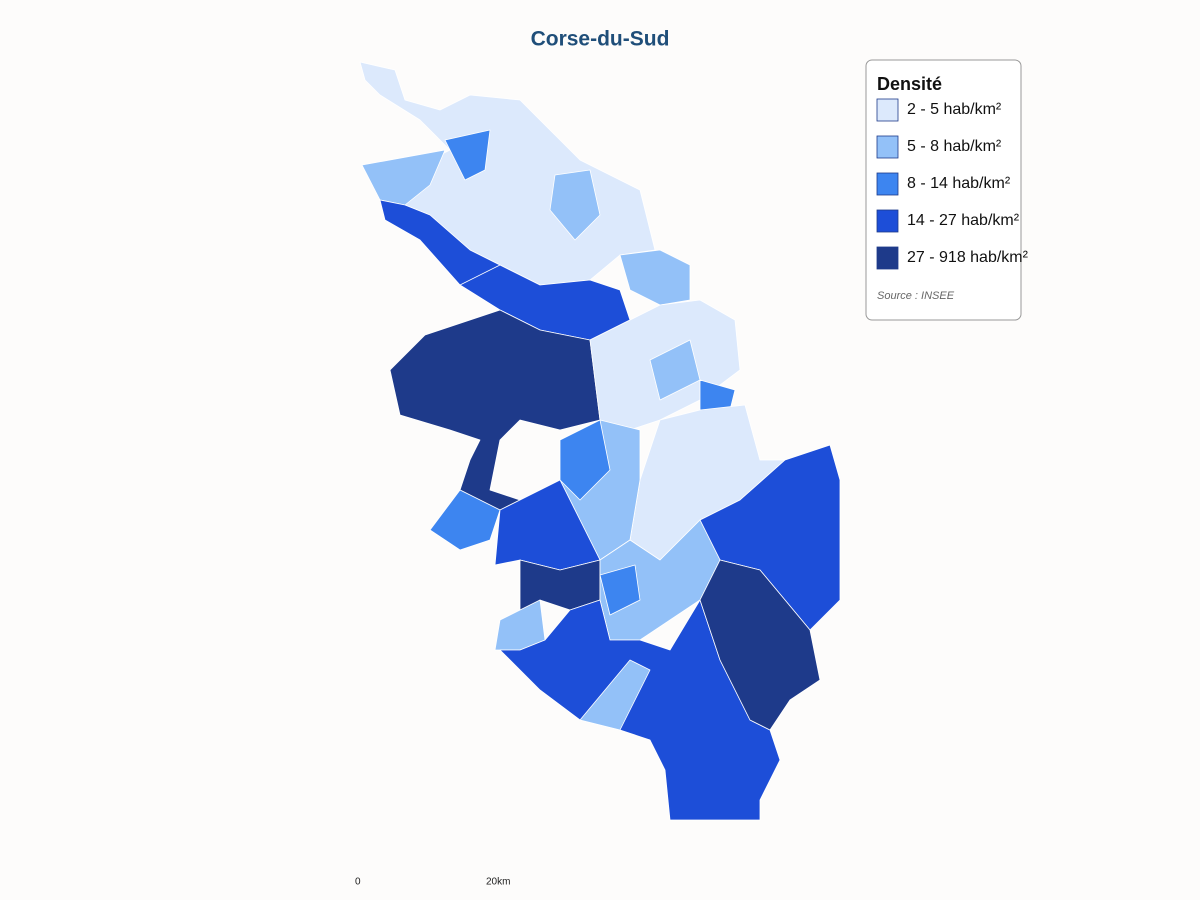  What do you see at coordinates (968, 257) in the screenshot?
I see `legend-label: 27 - 918 hab/km²` at bounding box center [968, 257].